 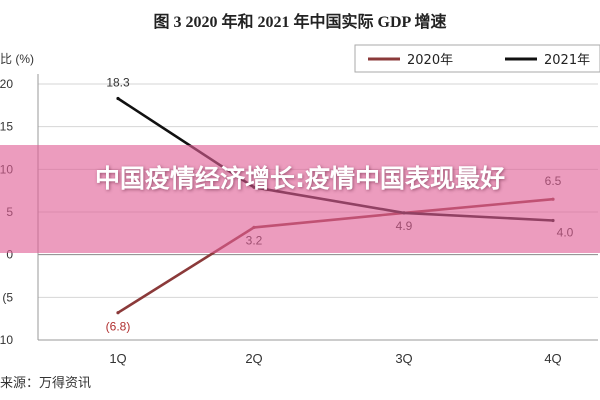 What do you see at coordinates (117, 358) in the screenshot?
I see `x-tick-label: 1Q` at bounding box center [117, 358].